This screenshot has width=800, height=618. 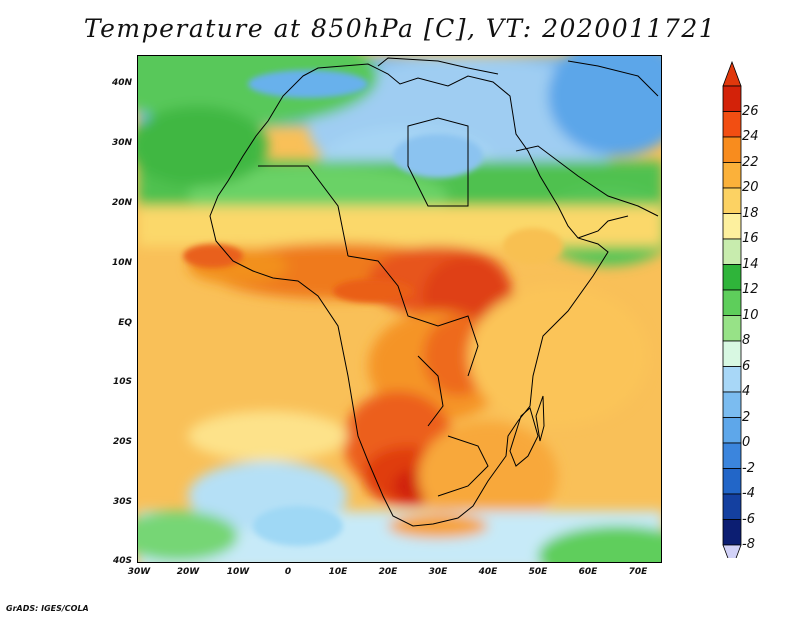 I want to click on lat-label-40n: 40N, so click(x=121, y=83).